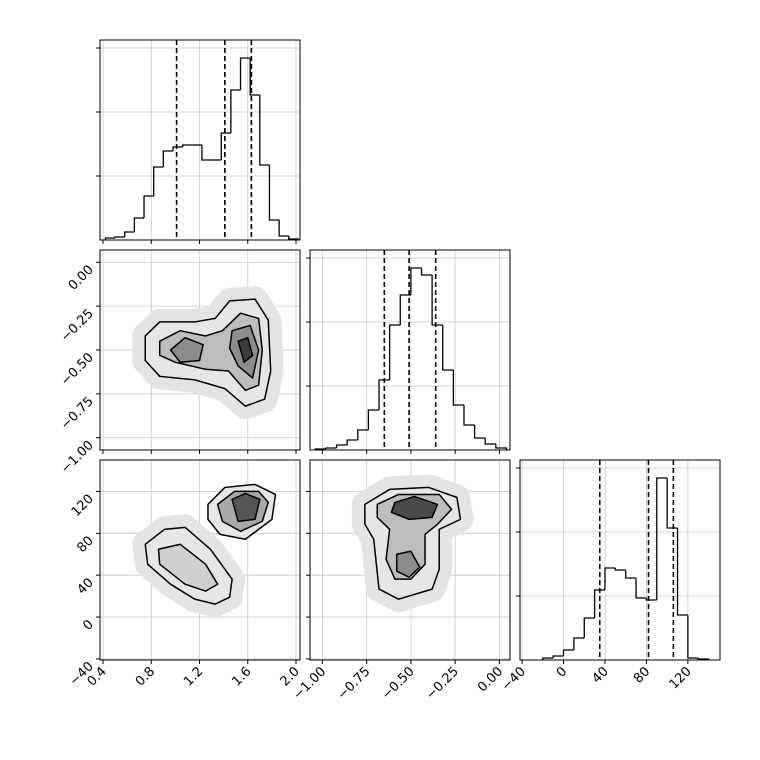 The image size is (760, 760). What do you see at coordinates (398, 683) in the screenshot?
I see `x-tick-label: −0.50` at bounding box center [398, 683].